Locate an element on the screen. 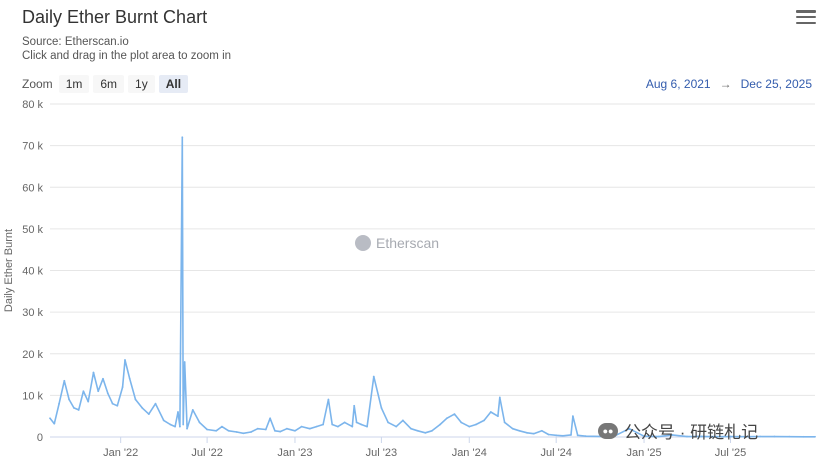 The width and height of the screenshot is (829, 468). zoom-label: Zoom is located at coordinates (37, 84).